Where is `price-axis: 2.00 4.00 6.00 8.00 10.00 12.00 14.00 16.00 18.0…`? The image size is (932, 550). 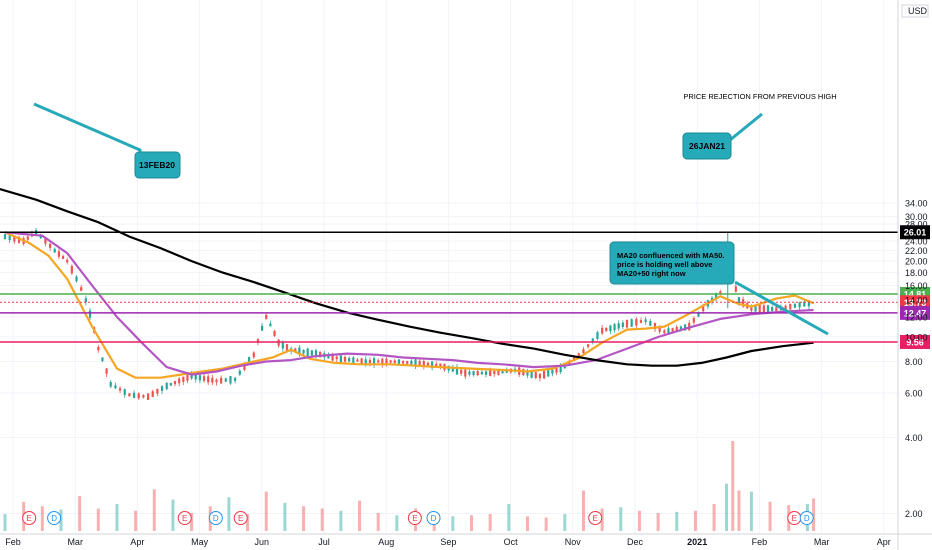
price-axis: 2.00 4.00 6.00 8.00 10.00 12.00 14.00 16.00 18.0… is located at coordinates (913, 275).